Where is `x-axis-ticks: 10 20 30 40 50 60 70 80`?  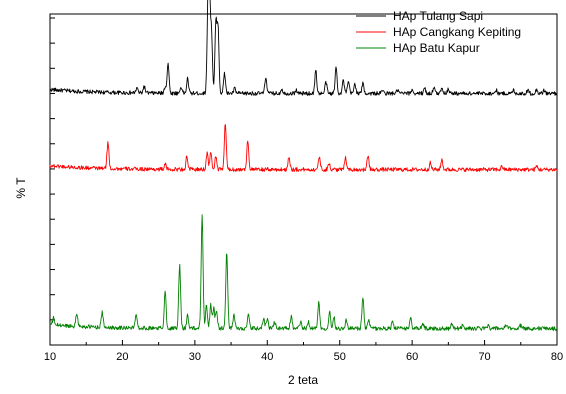 x-axis-ticks: 10 20 30 40 50 60 70 80 is located at coordinates (303, 351).